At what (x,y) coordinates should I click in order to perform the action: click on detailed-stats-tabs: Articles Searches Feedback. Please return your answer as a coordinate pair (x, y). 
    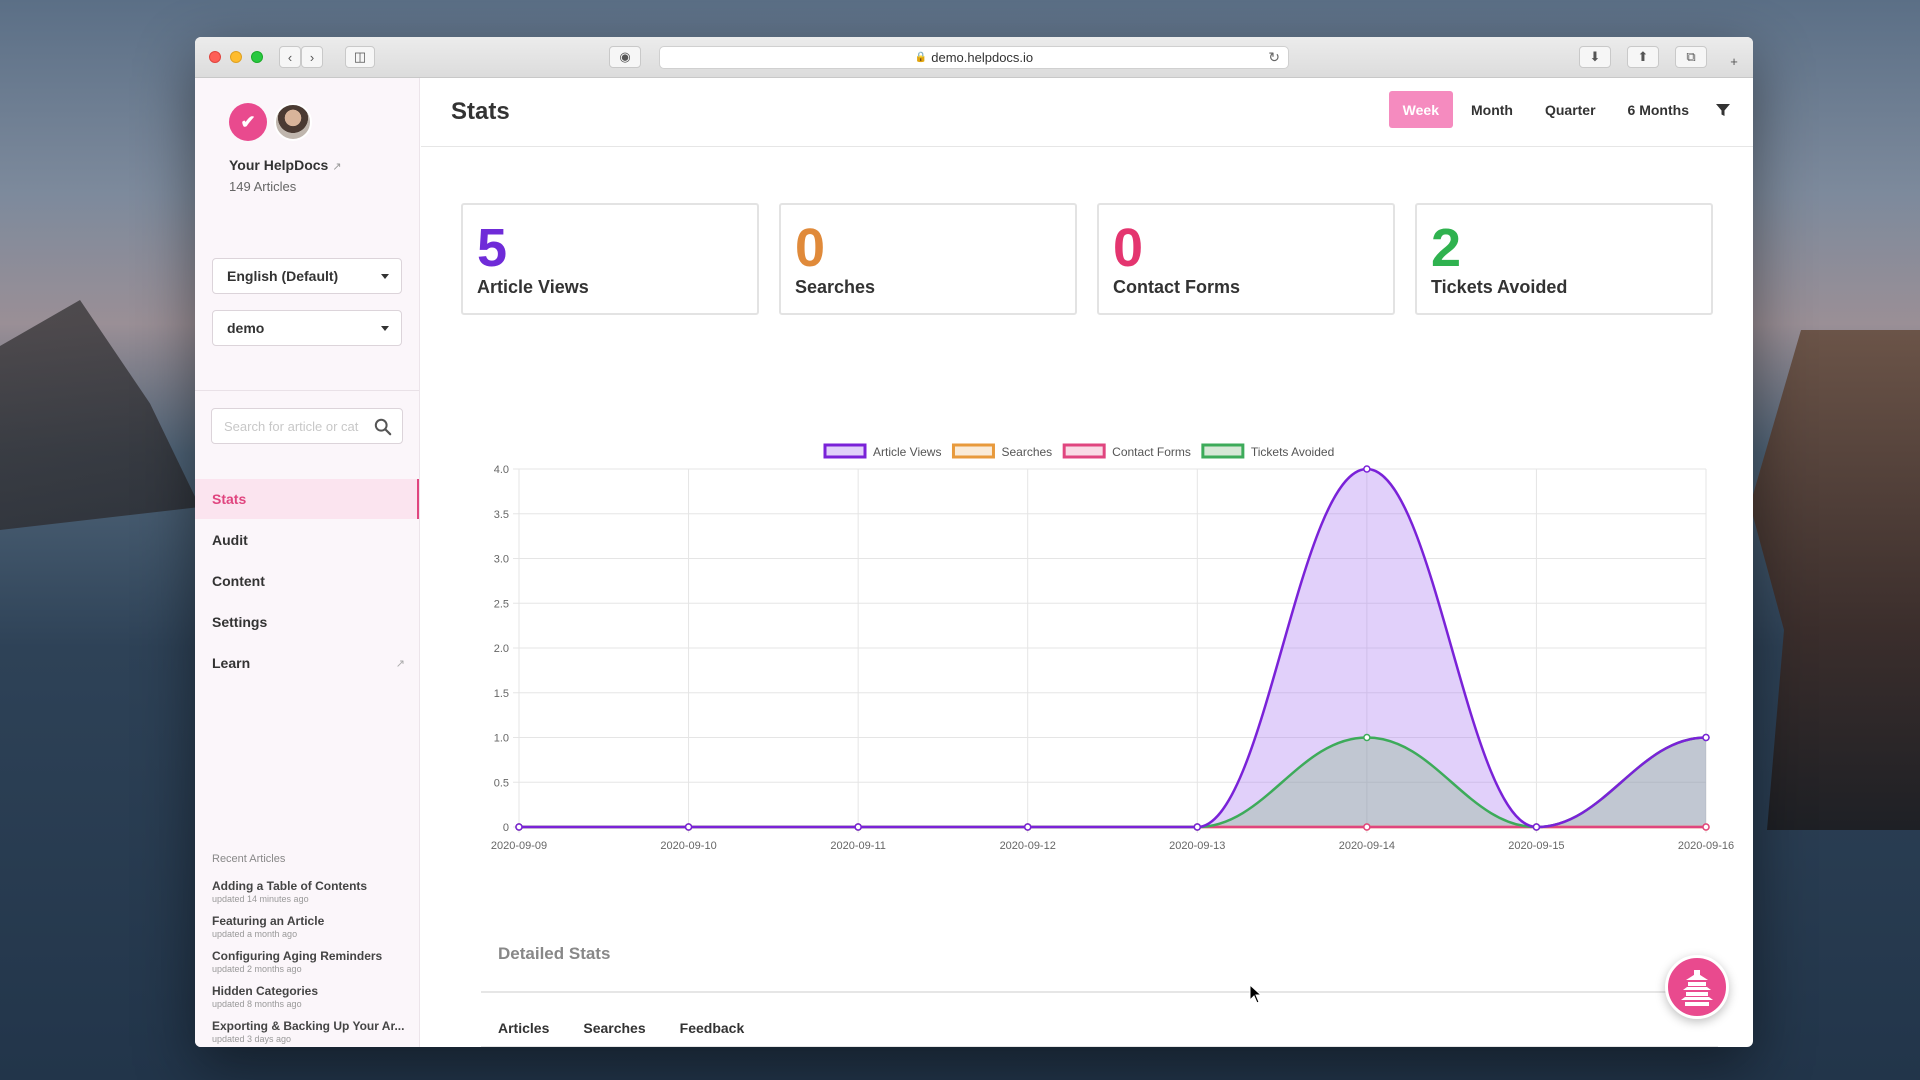
    Looking at the image, I should click on (621, 1028).